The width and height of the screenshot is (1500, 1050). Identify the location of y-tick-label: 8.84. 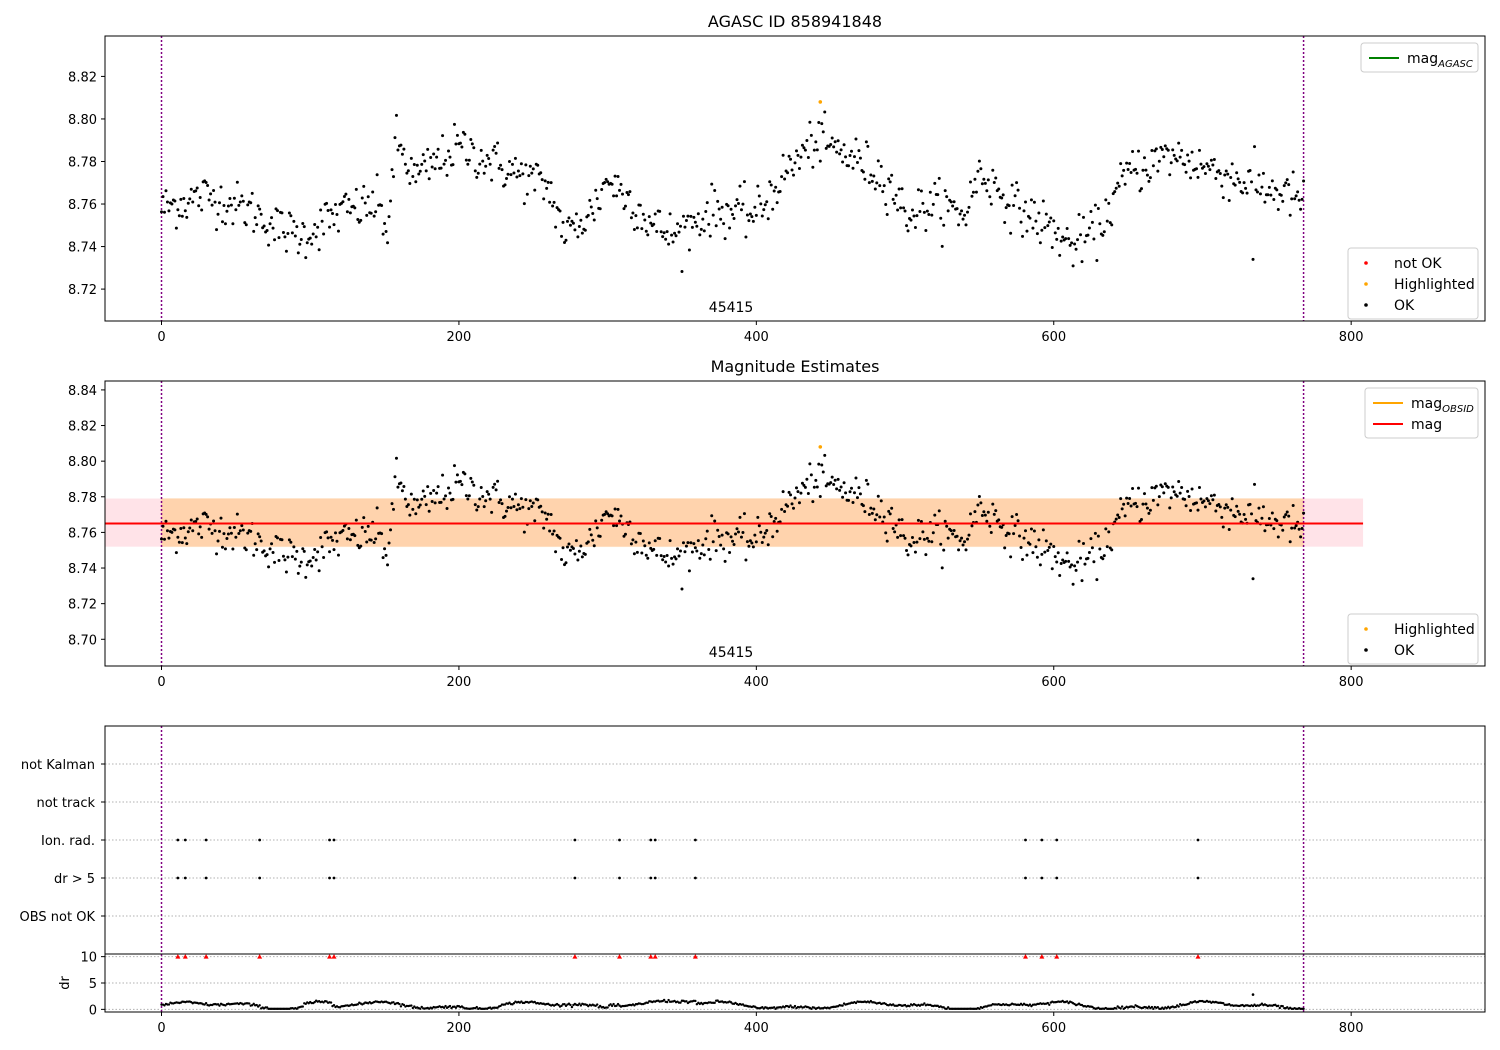
(82, 391).